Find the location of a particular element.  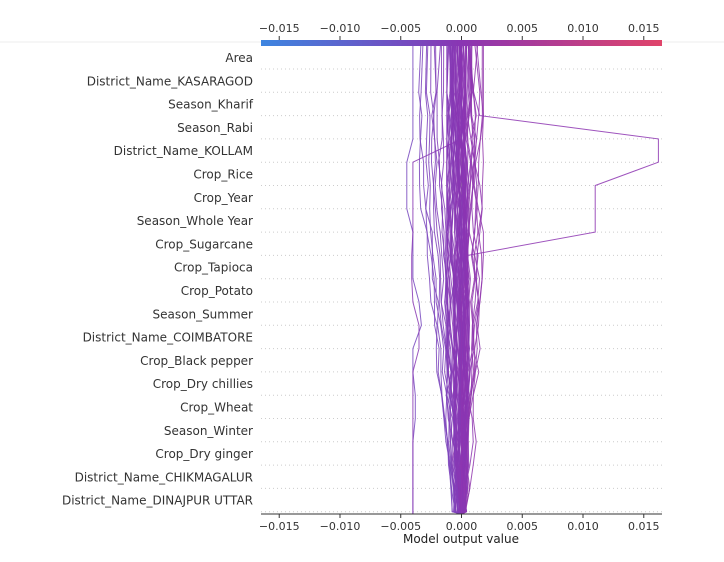

feature-label: Crop_Rice is located at coordinates (223, 175).